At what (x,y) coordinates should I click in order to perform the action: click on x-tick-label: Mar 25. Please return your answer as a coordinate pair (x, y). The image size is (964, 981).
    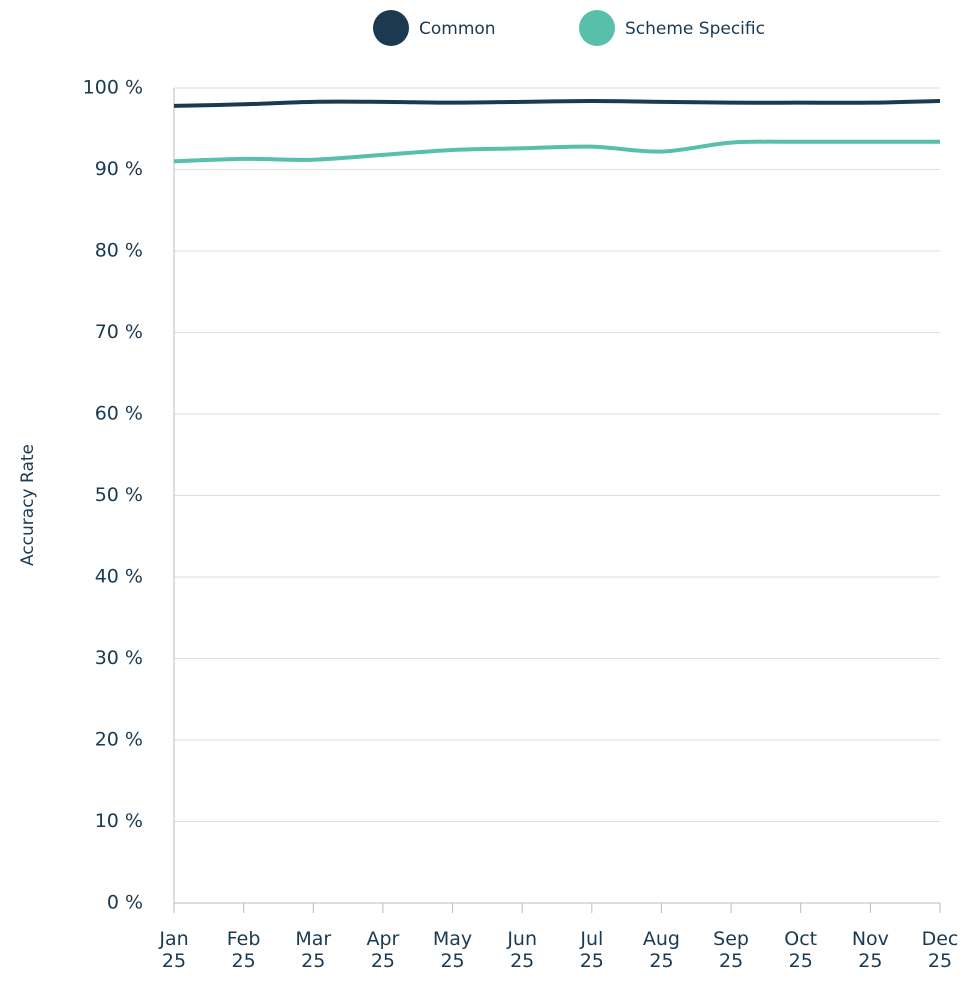
    Looking at the image, I should click on (313, 950).